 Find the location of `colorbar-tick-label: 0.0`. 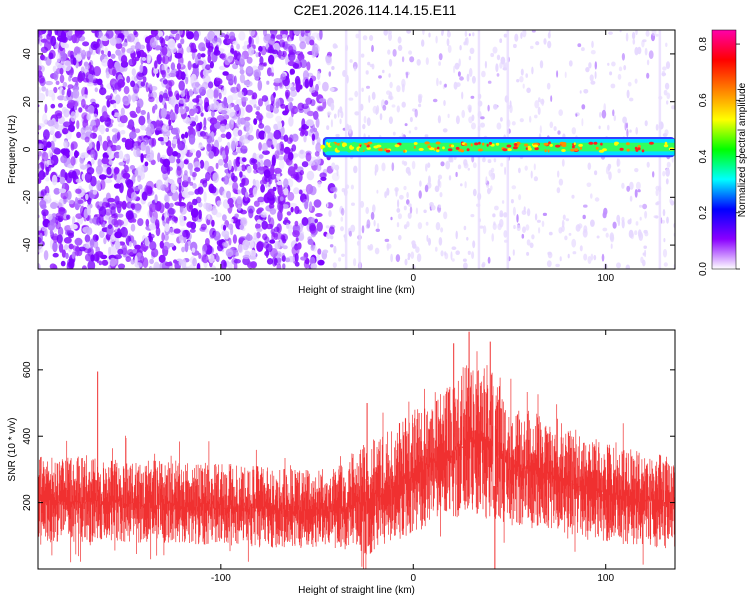

colorbar-tick-label: 0.0 is located at coordinates (703, 269).